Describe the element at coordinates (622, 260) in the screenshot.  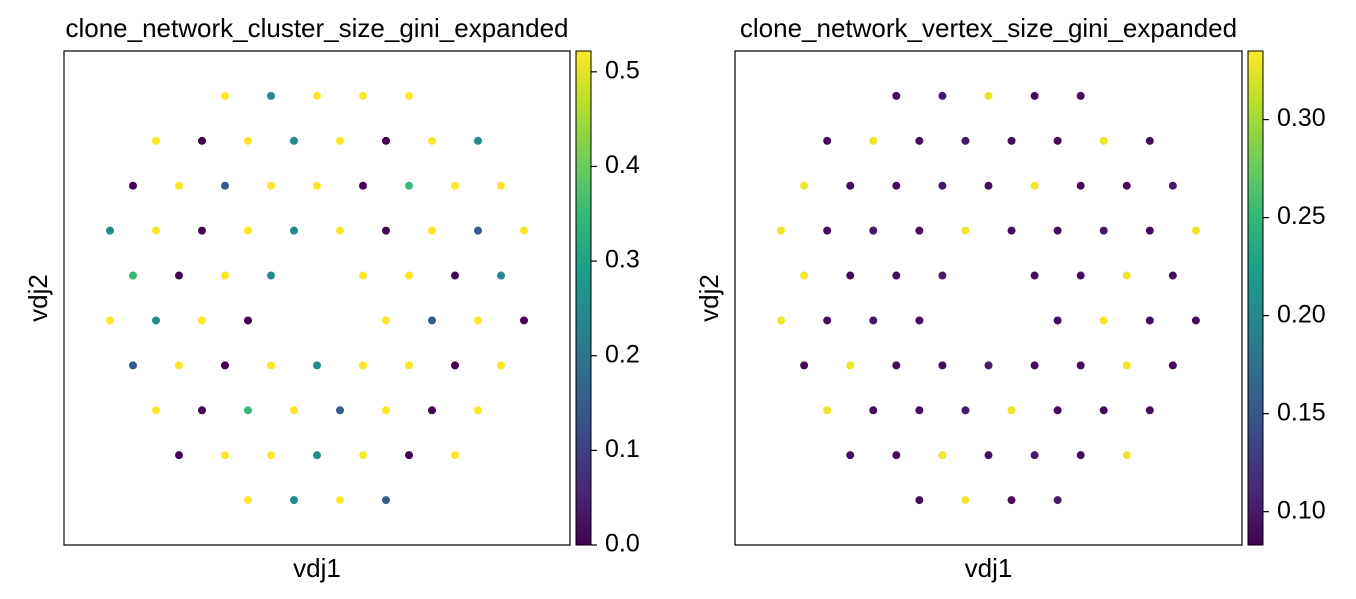
I see `colorbar-tick-label: 0.3` at that location.